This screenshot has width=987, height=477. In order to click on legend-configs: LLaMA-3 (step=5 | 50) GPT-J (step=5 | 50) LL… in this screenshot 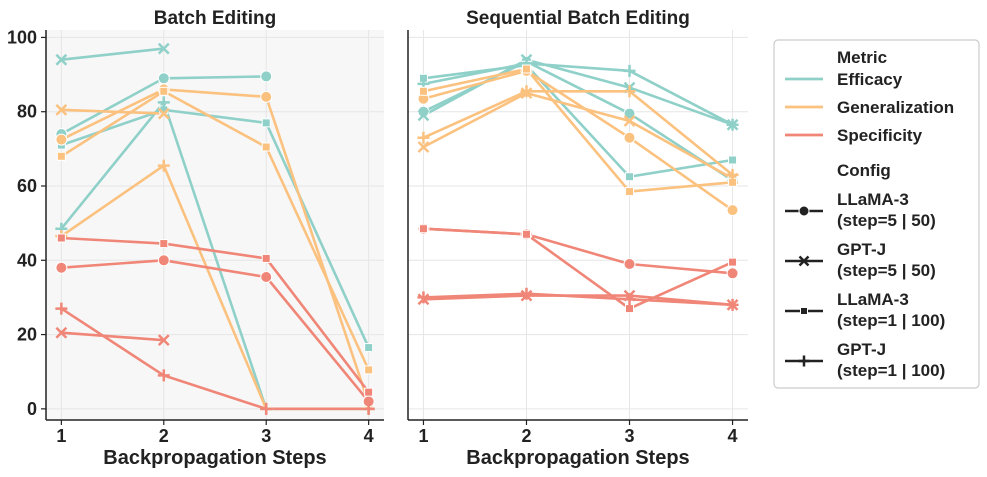, I will do `click(865, 285)`.